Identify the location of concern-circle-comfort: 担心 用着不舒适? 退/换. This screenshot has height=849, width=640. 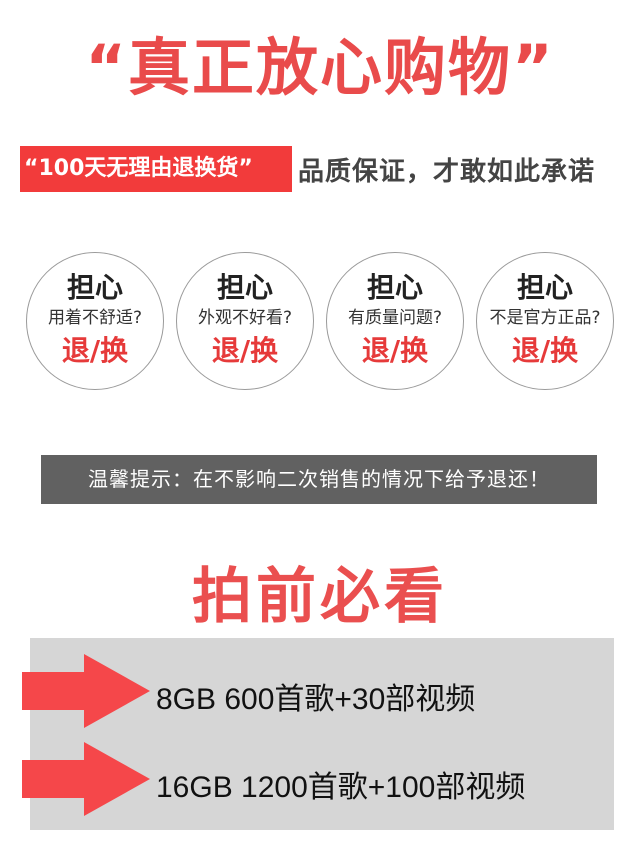
(95, 321).